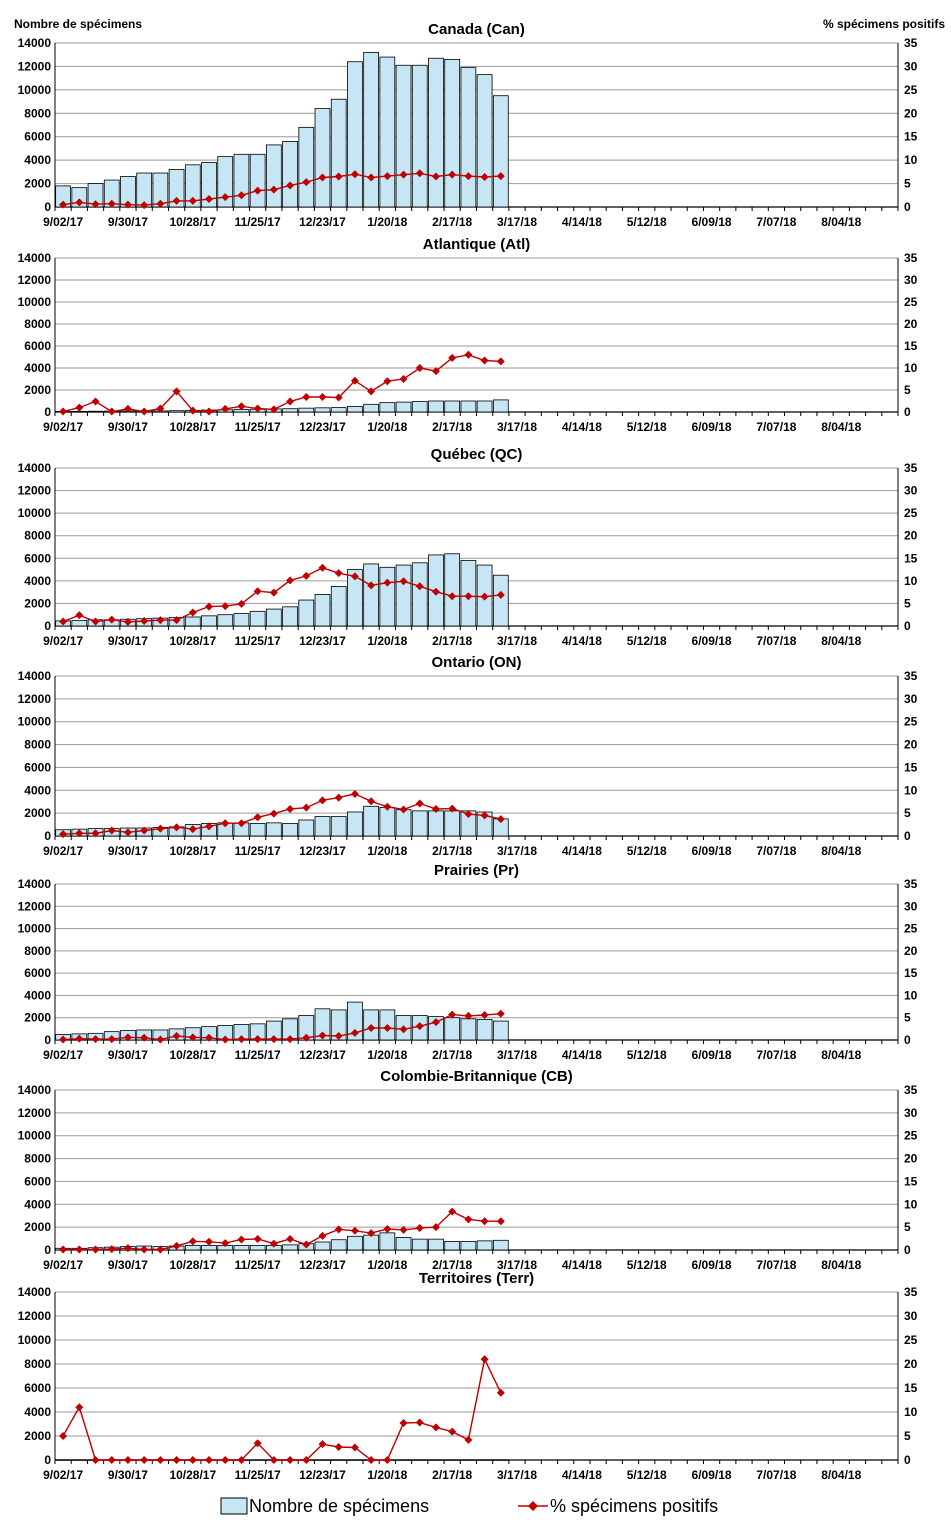  Describe the element at coordinates (387, 1475) in the screenshot. I see `x-tick-label: 1/20/18` at that location.